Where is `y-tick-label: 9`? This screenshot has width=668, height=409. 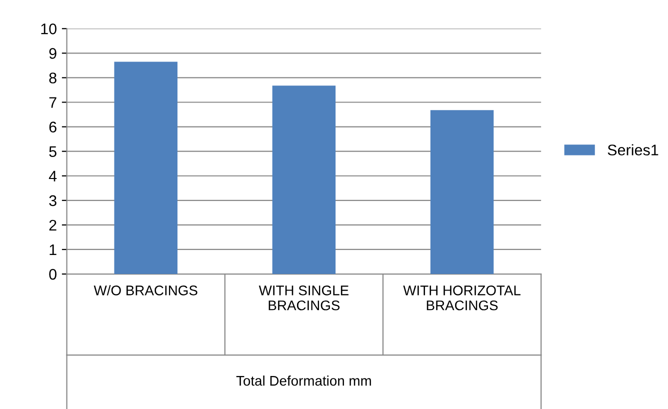
y-tick-label: 9 is located at coordinates (52, 53).